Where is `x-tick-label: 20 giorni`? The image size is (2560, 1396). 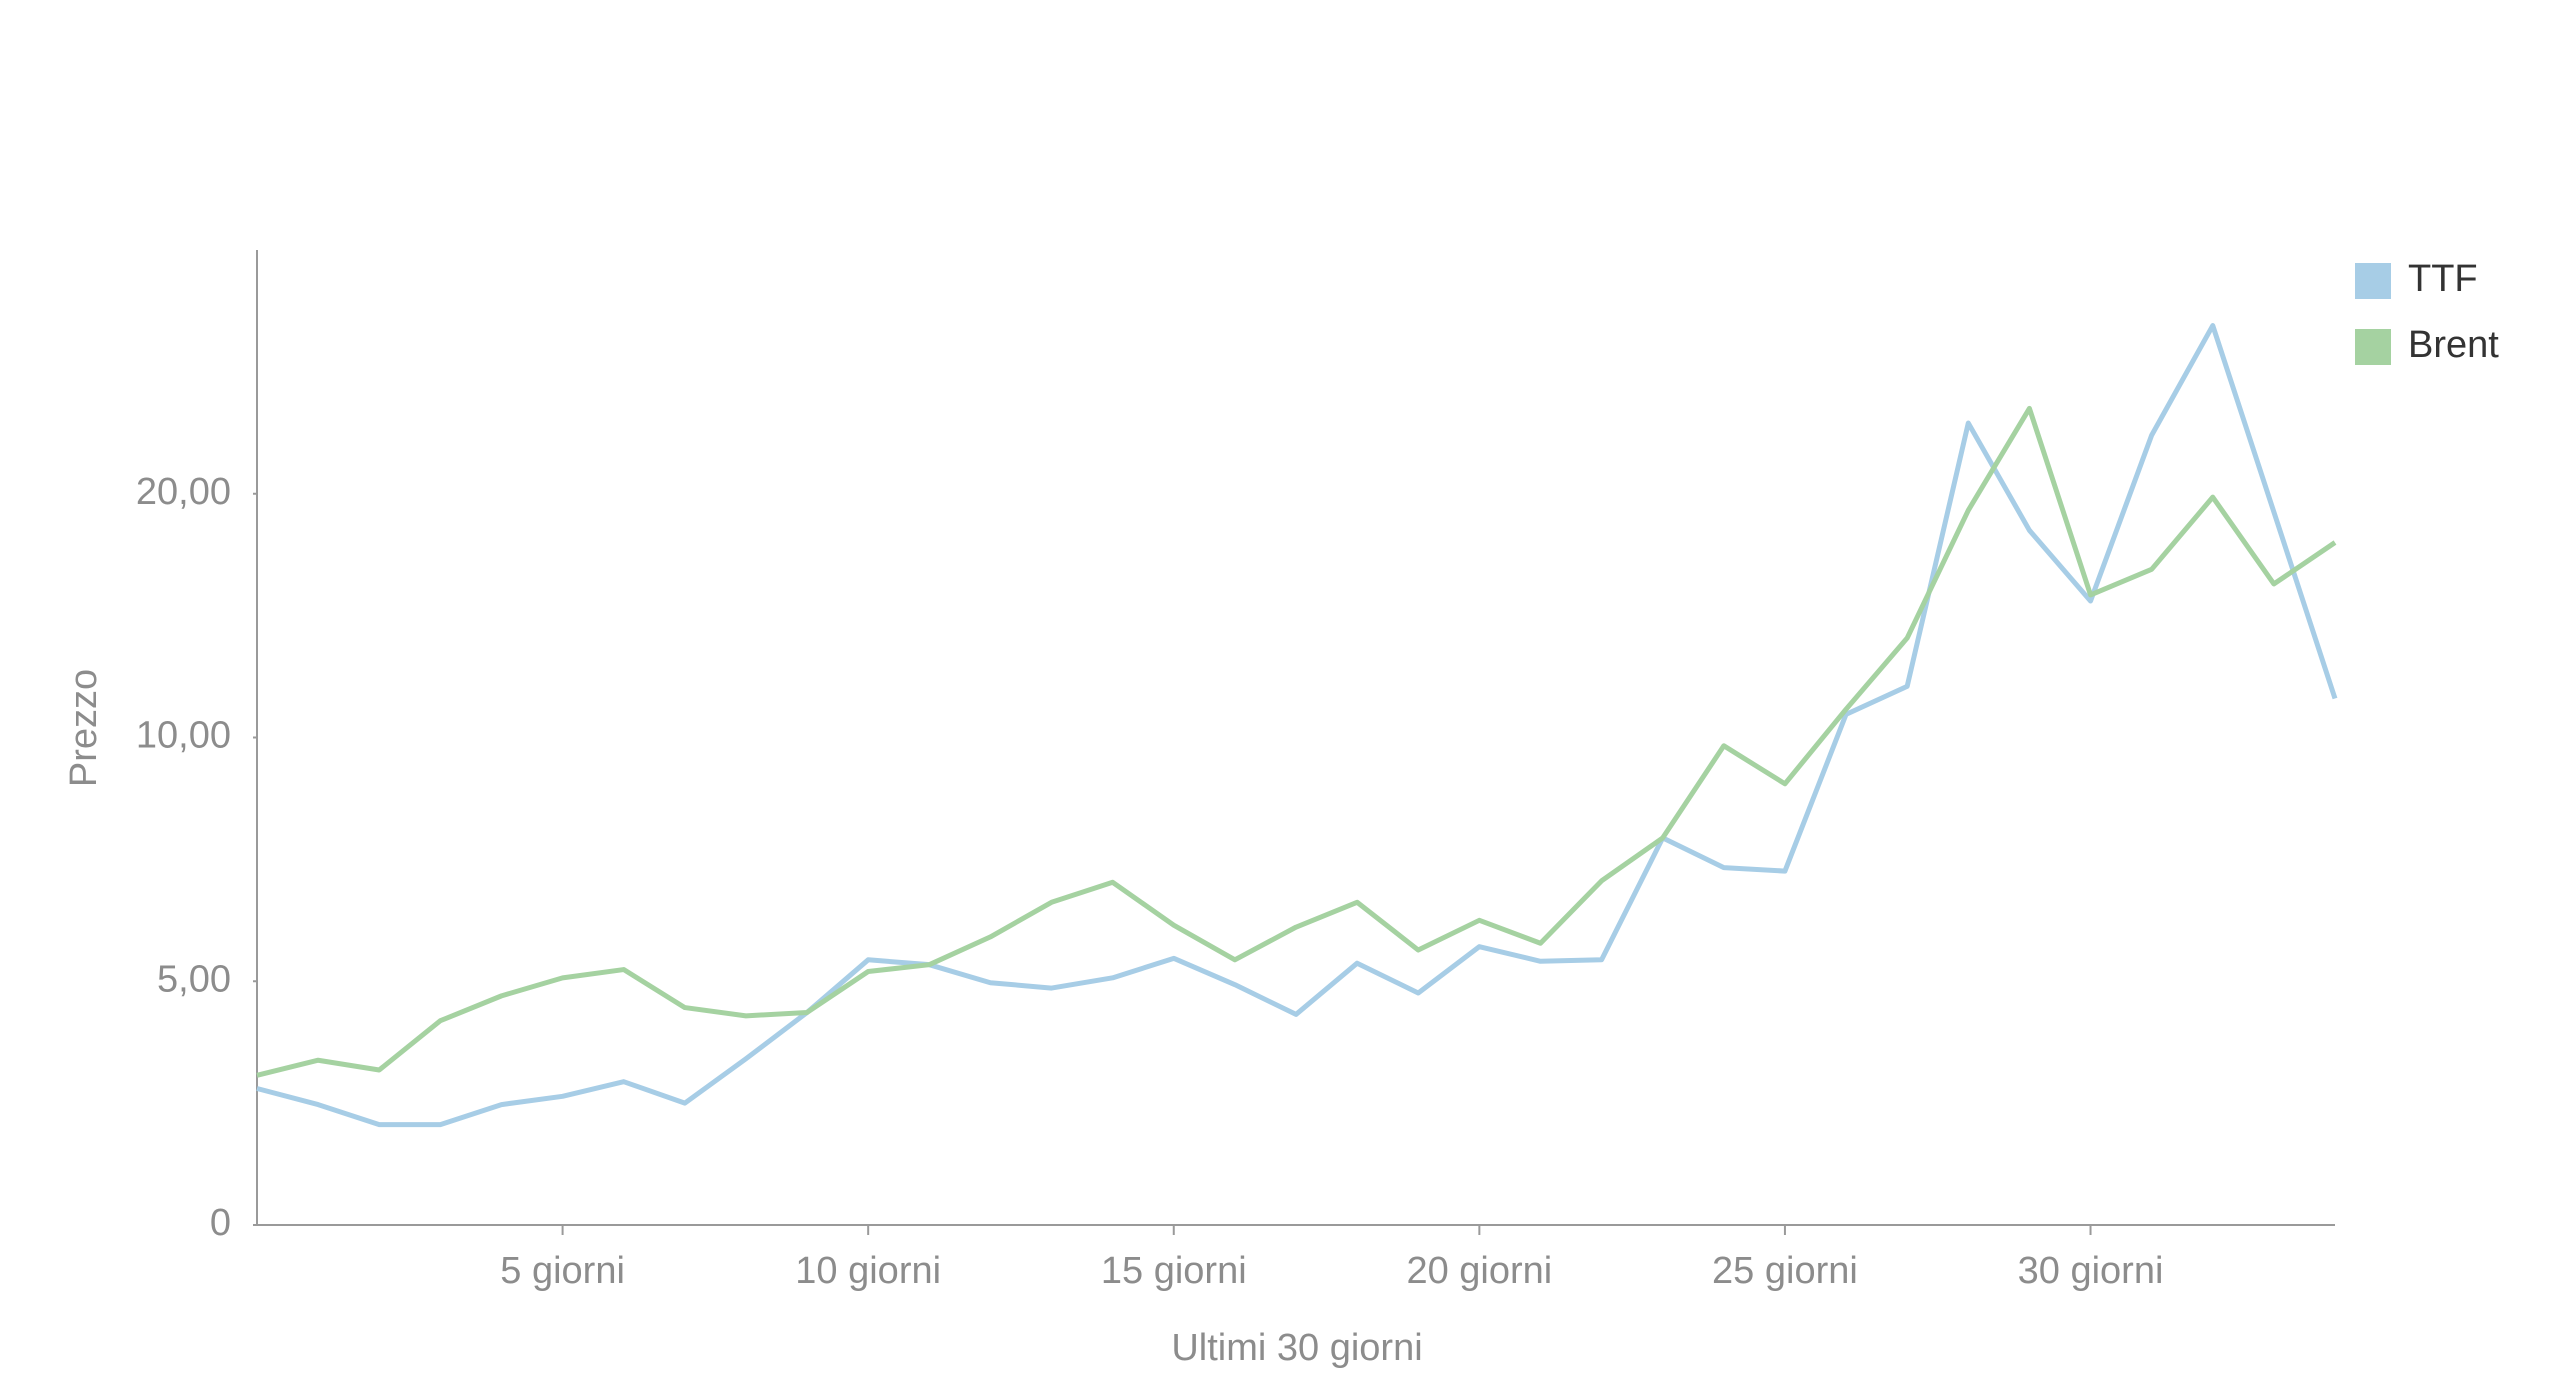
x-tick-label: 20 giorni is located at coordinates (1479, 1271).